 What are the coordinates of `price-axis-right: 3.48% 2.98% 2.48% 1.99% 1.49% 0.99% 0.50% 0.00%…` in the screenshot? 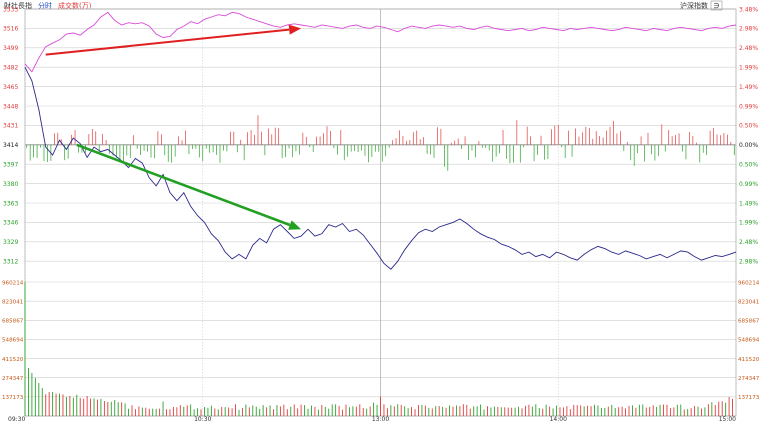 It's located at (748, 135).